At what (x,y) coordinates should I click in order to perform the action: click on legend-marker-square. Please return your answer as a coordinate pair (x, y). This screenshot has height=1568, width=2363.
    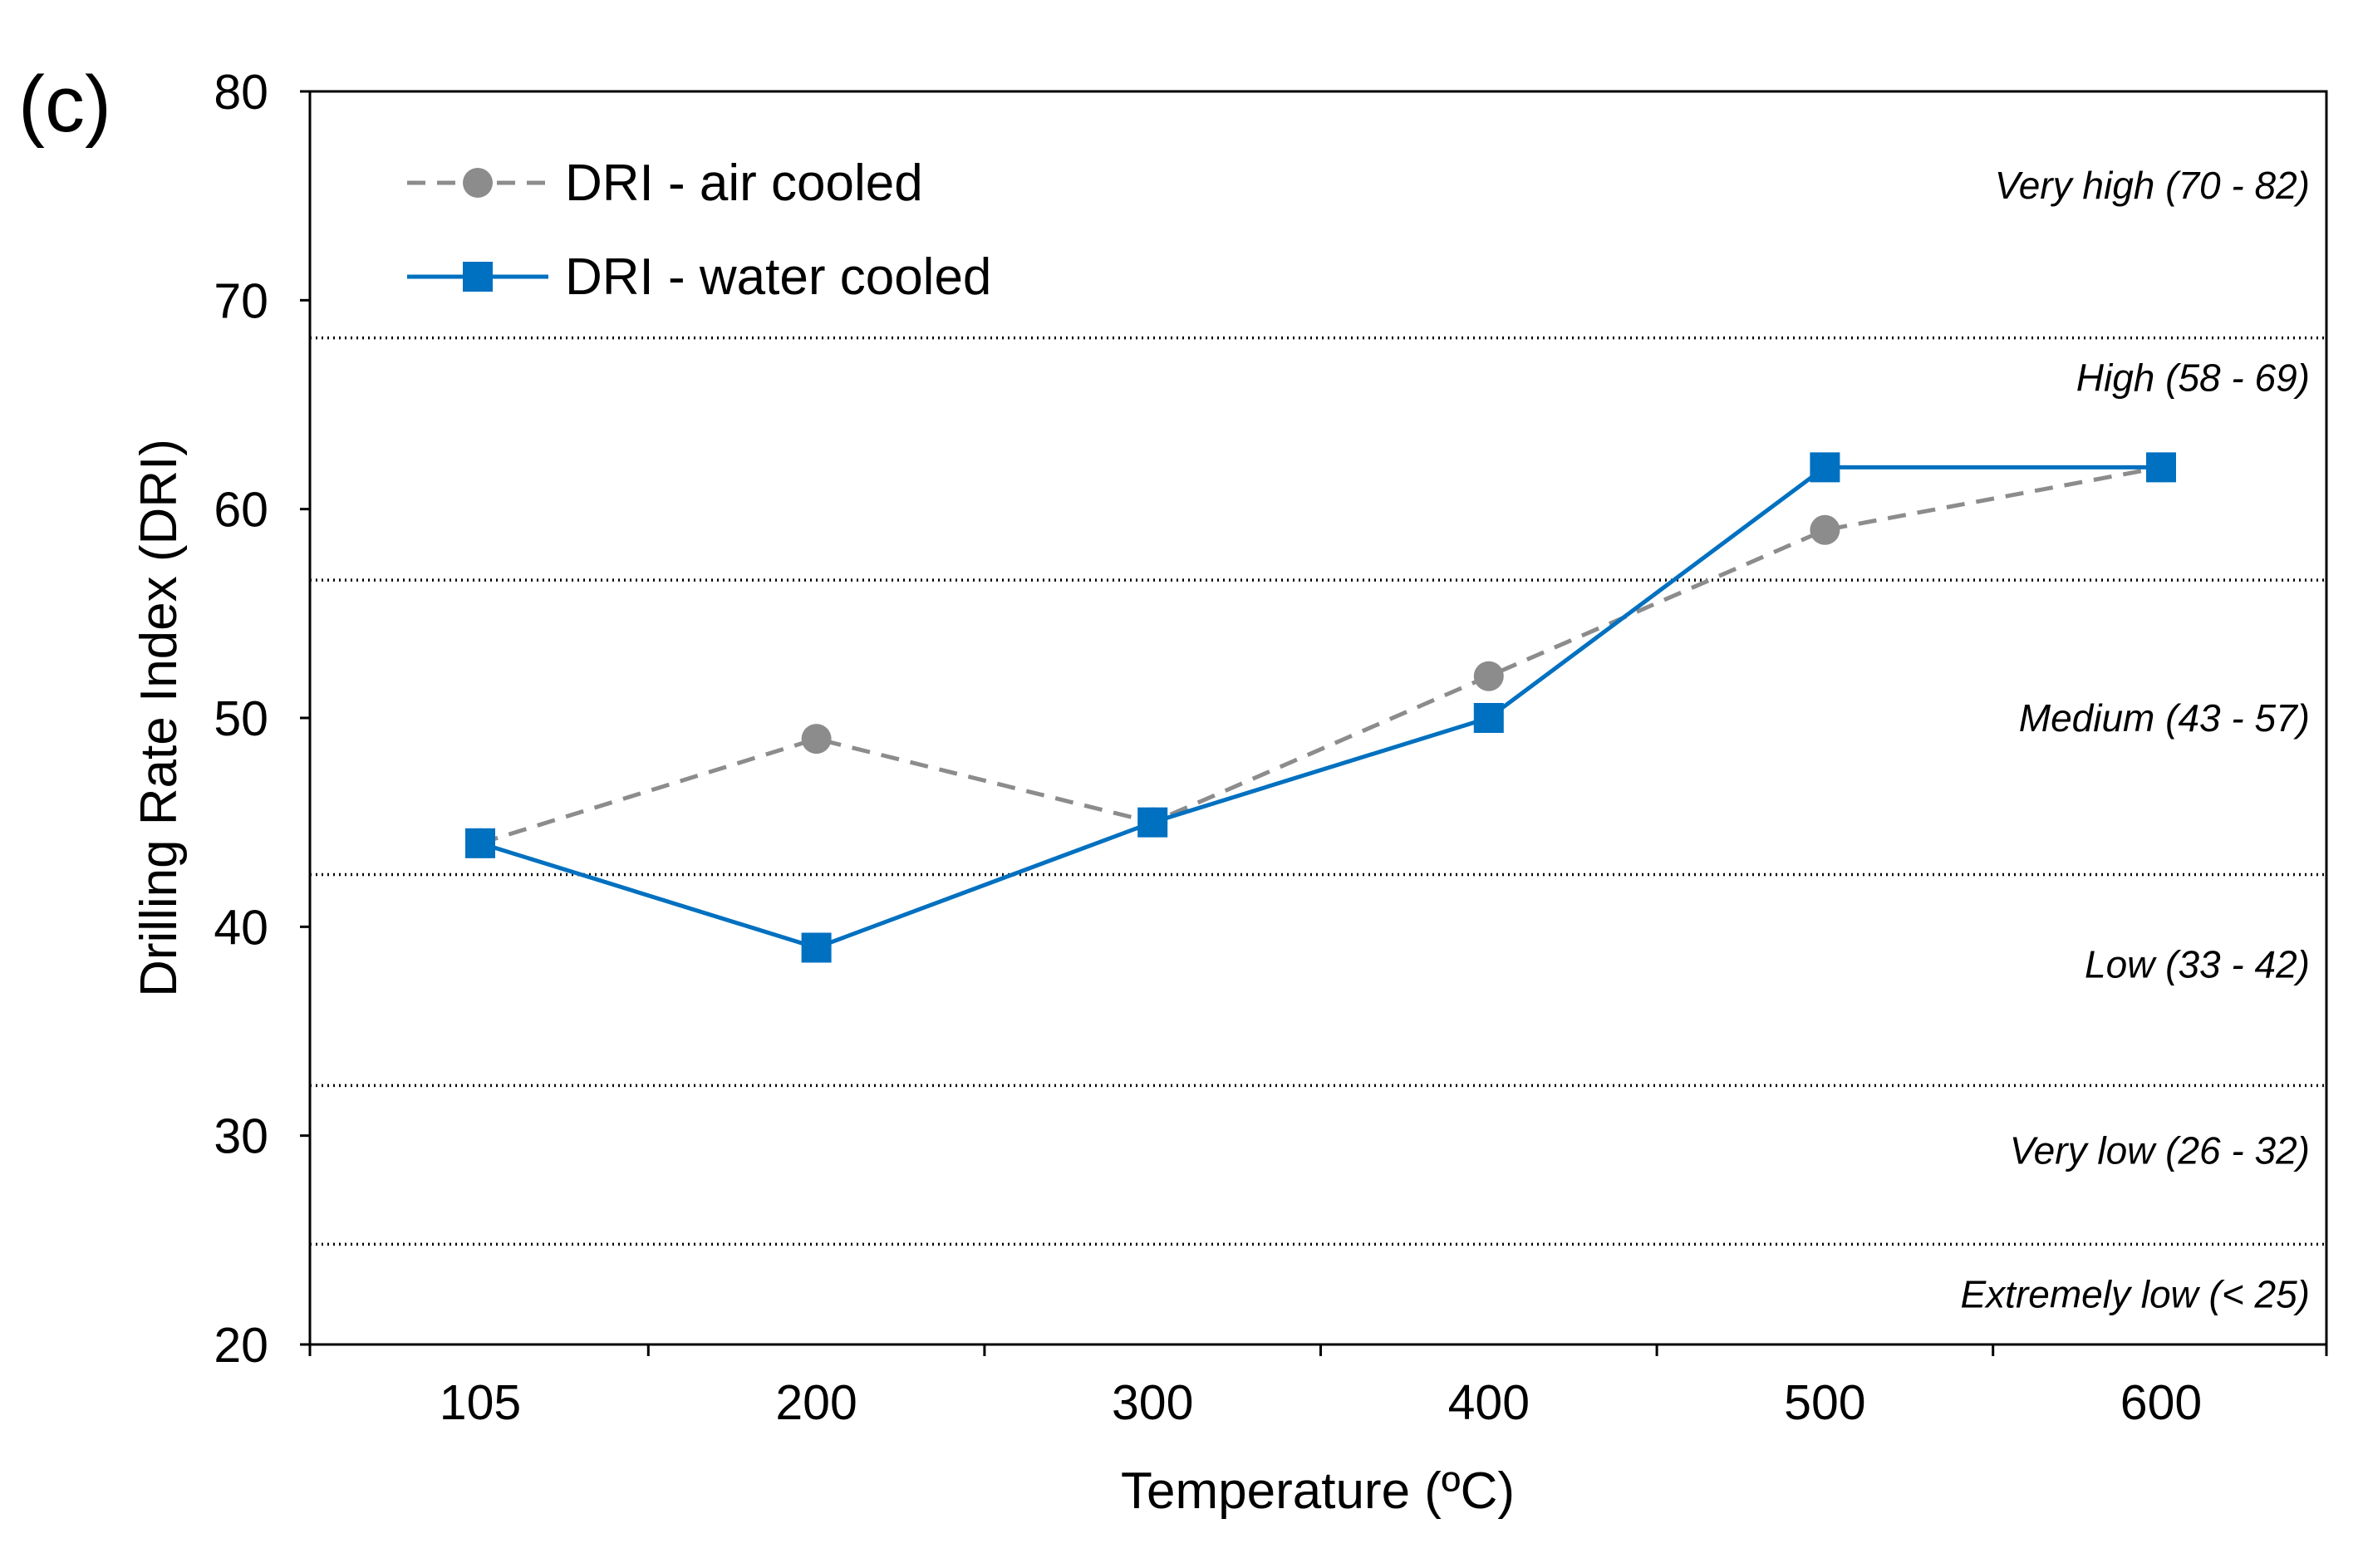
    Looking at the image, I should click on (478, 277).